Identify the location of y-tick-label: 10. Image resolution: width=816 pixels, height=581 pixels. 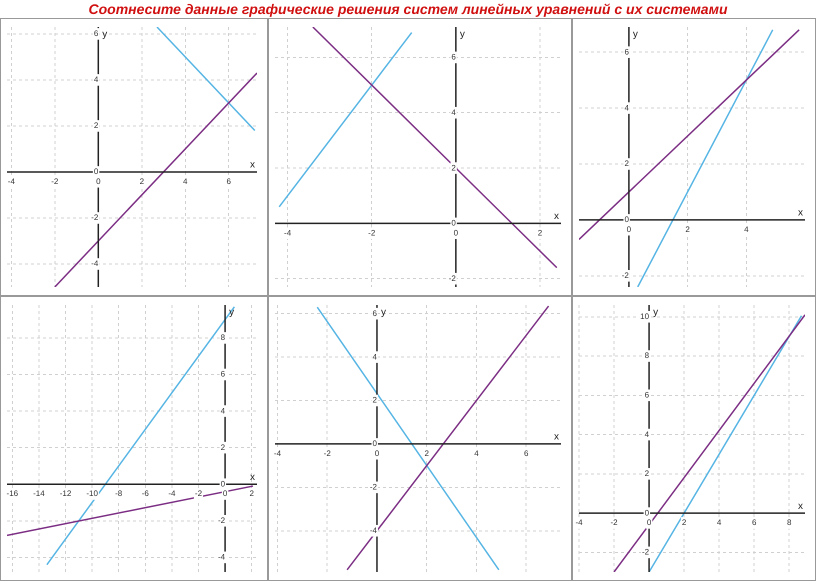
(645, 316).